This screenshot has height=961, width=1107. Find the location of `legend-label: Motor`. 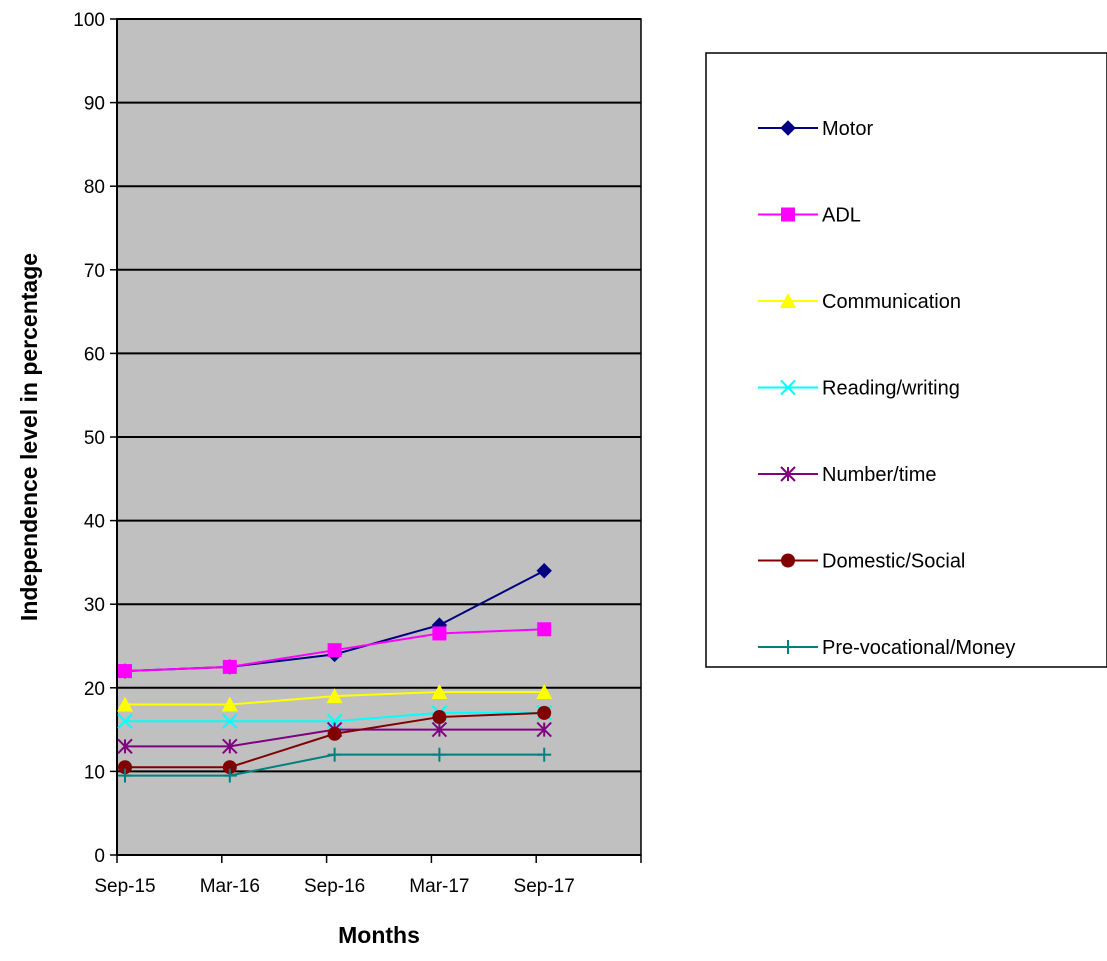

legend-label: Motor is located at coordinates (847, 129).